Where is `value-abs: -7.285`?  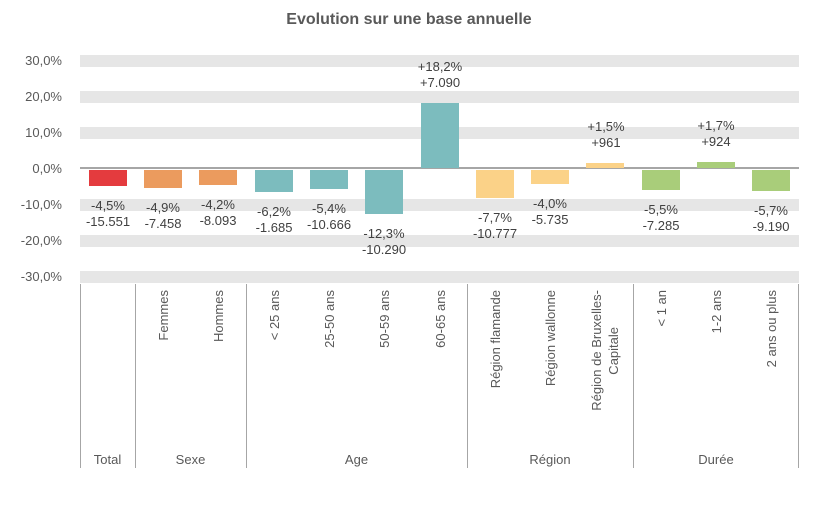
value-abs: -7.285 is located at coordinates (661, 225).